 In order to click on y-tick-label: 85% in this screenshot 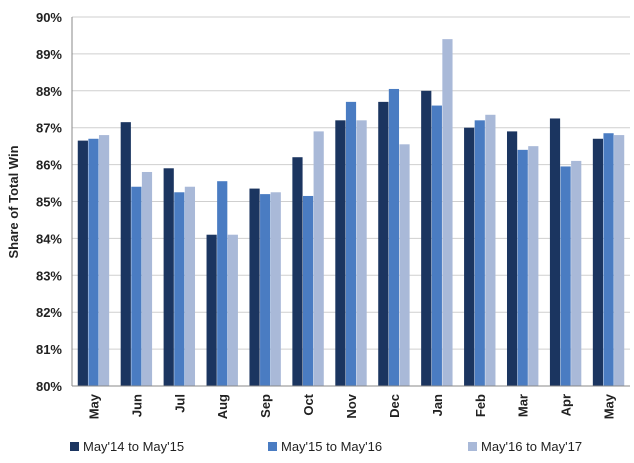, I will do `click(49, 202)`.